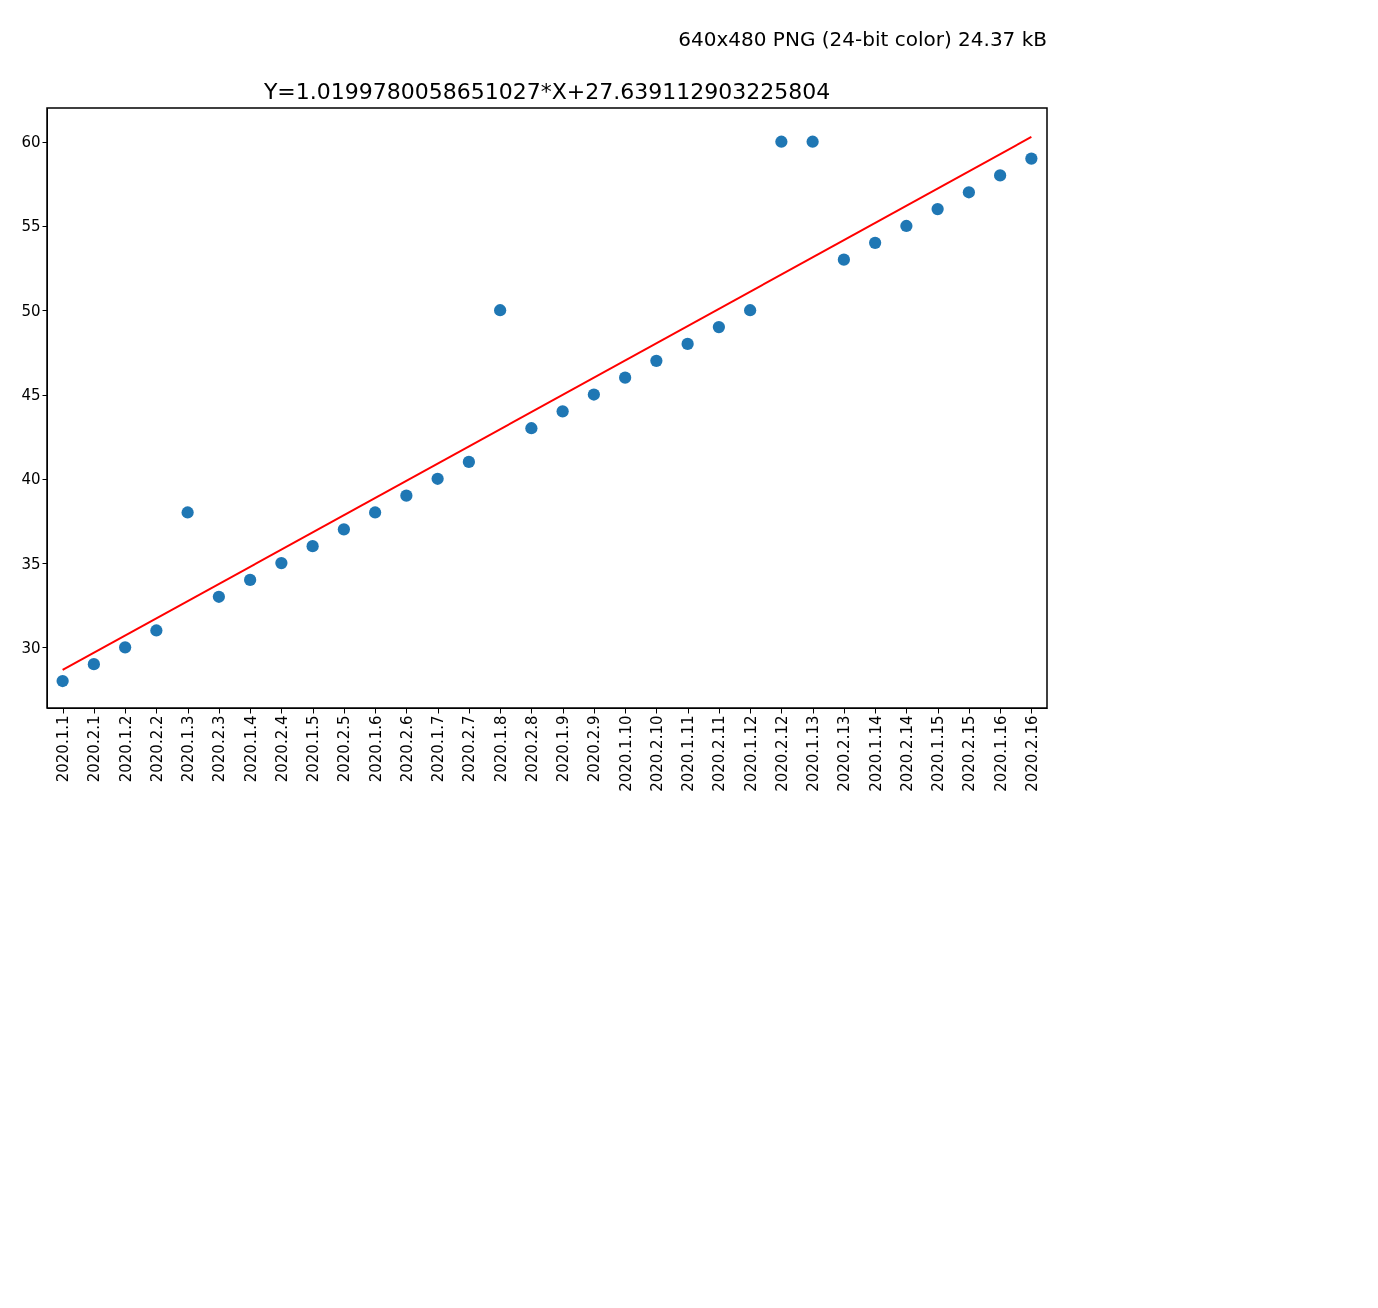 The width and height of the screenshot is (1378, 1308). What do you see at coordinates (375, 749) in the screenshot?
I see `x-tick-label: 2020.1.6` at bounding box center [375, 749].